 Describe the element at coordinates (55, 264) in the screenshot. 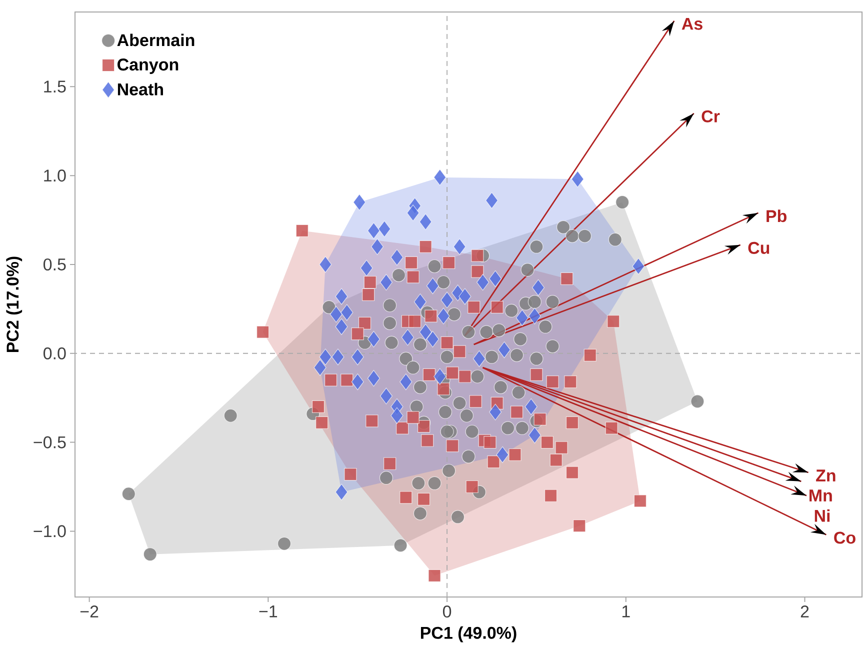

I see `y-tick-label: 0.5` at that location.